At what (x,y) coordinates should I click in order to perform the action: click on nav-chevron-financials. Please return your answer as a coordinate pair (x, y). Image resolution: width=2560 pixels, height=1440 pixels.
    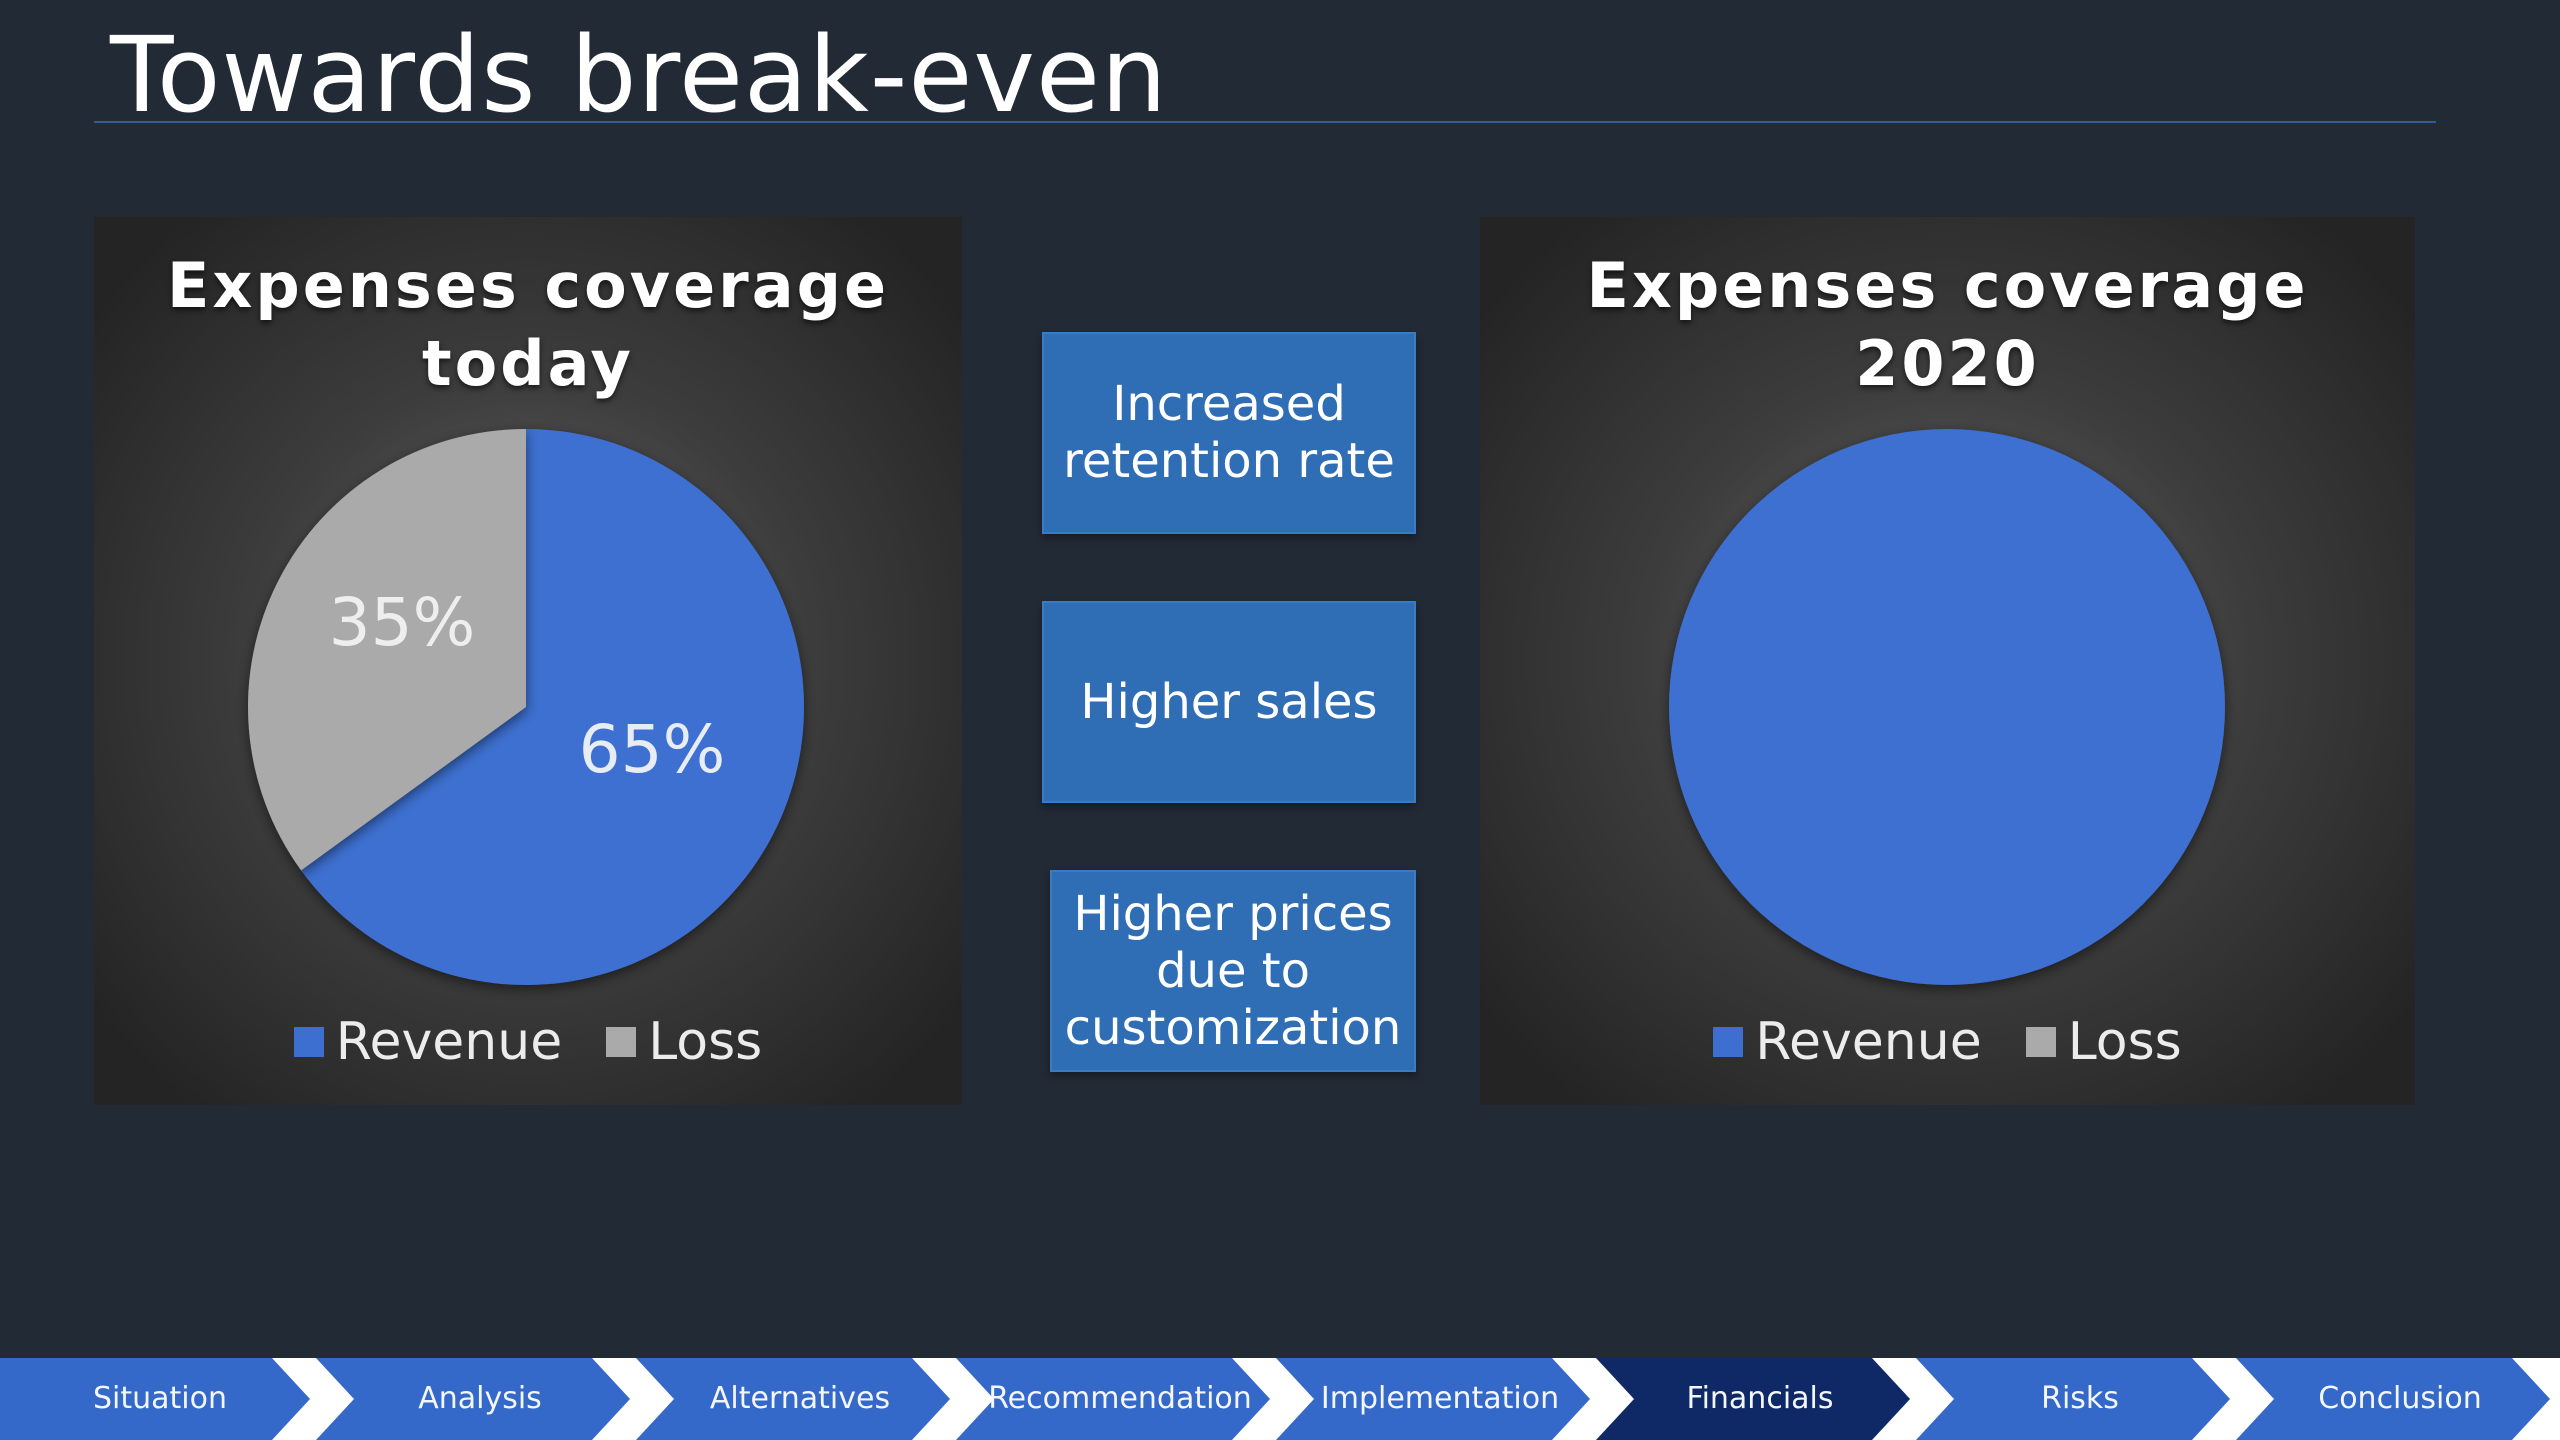
    Looking at the image, I should click on (1753, 1399).